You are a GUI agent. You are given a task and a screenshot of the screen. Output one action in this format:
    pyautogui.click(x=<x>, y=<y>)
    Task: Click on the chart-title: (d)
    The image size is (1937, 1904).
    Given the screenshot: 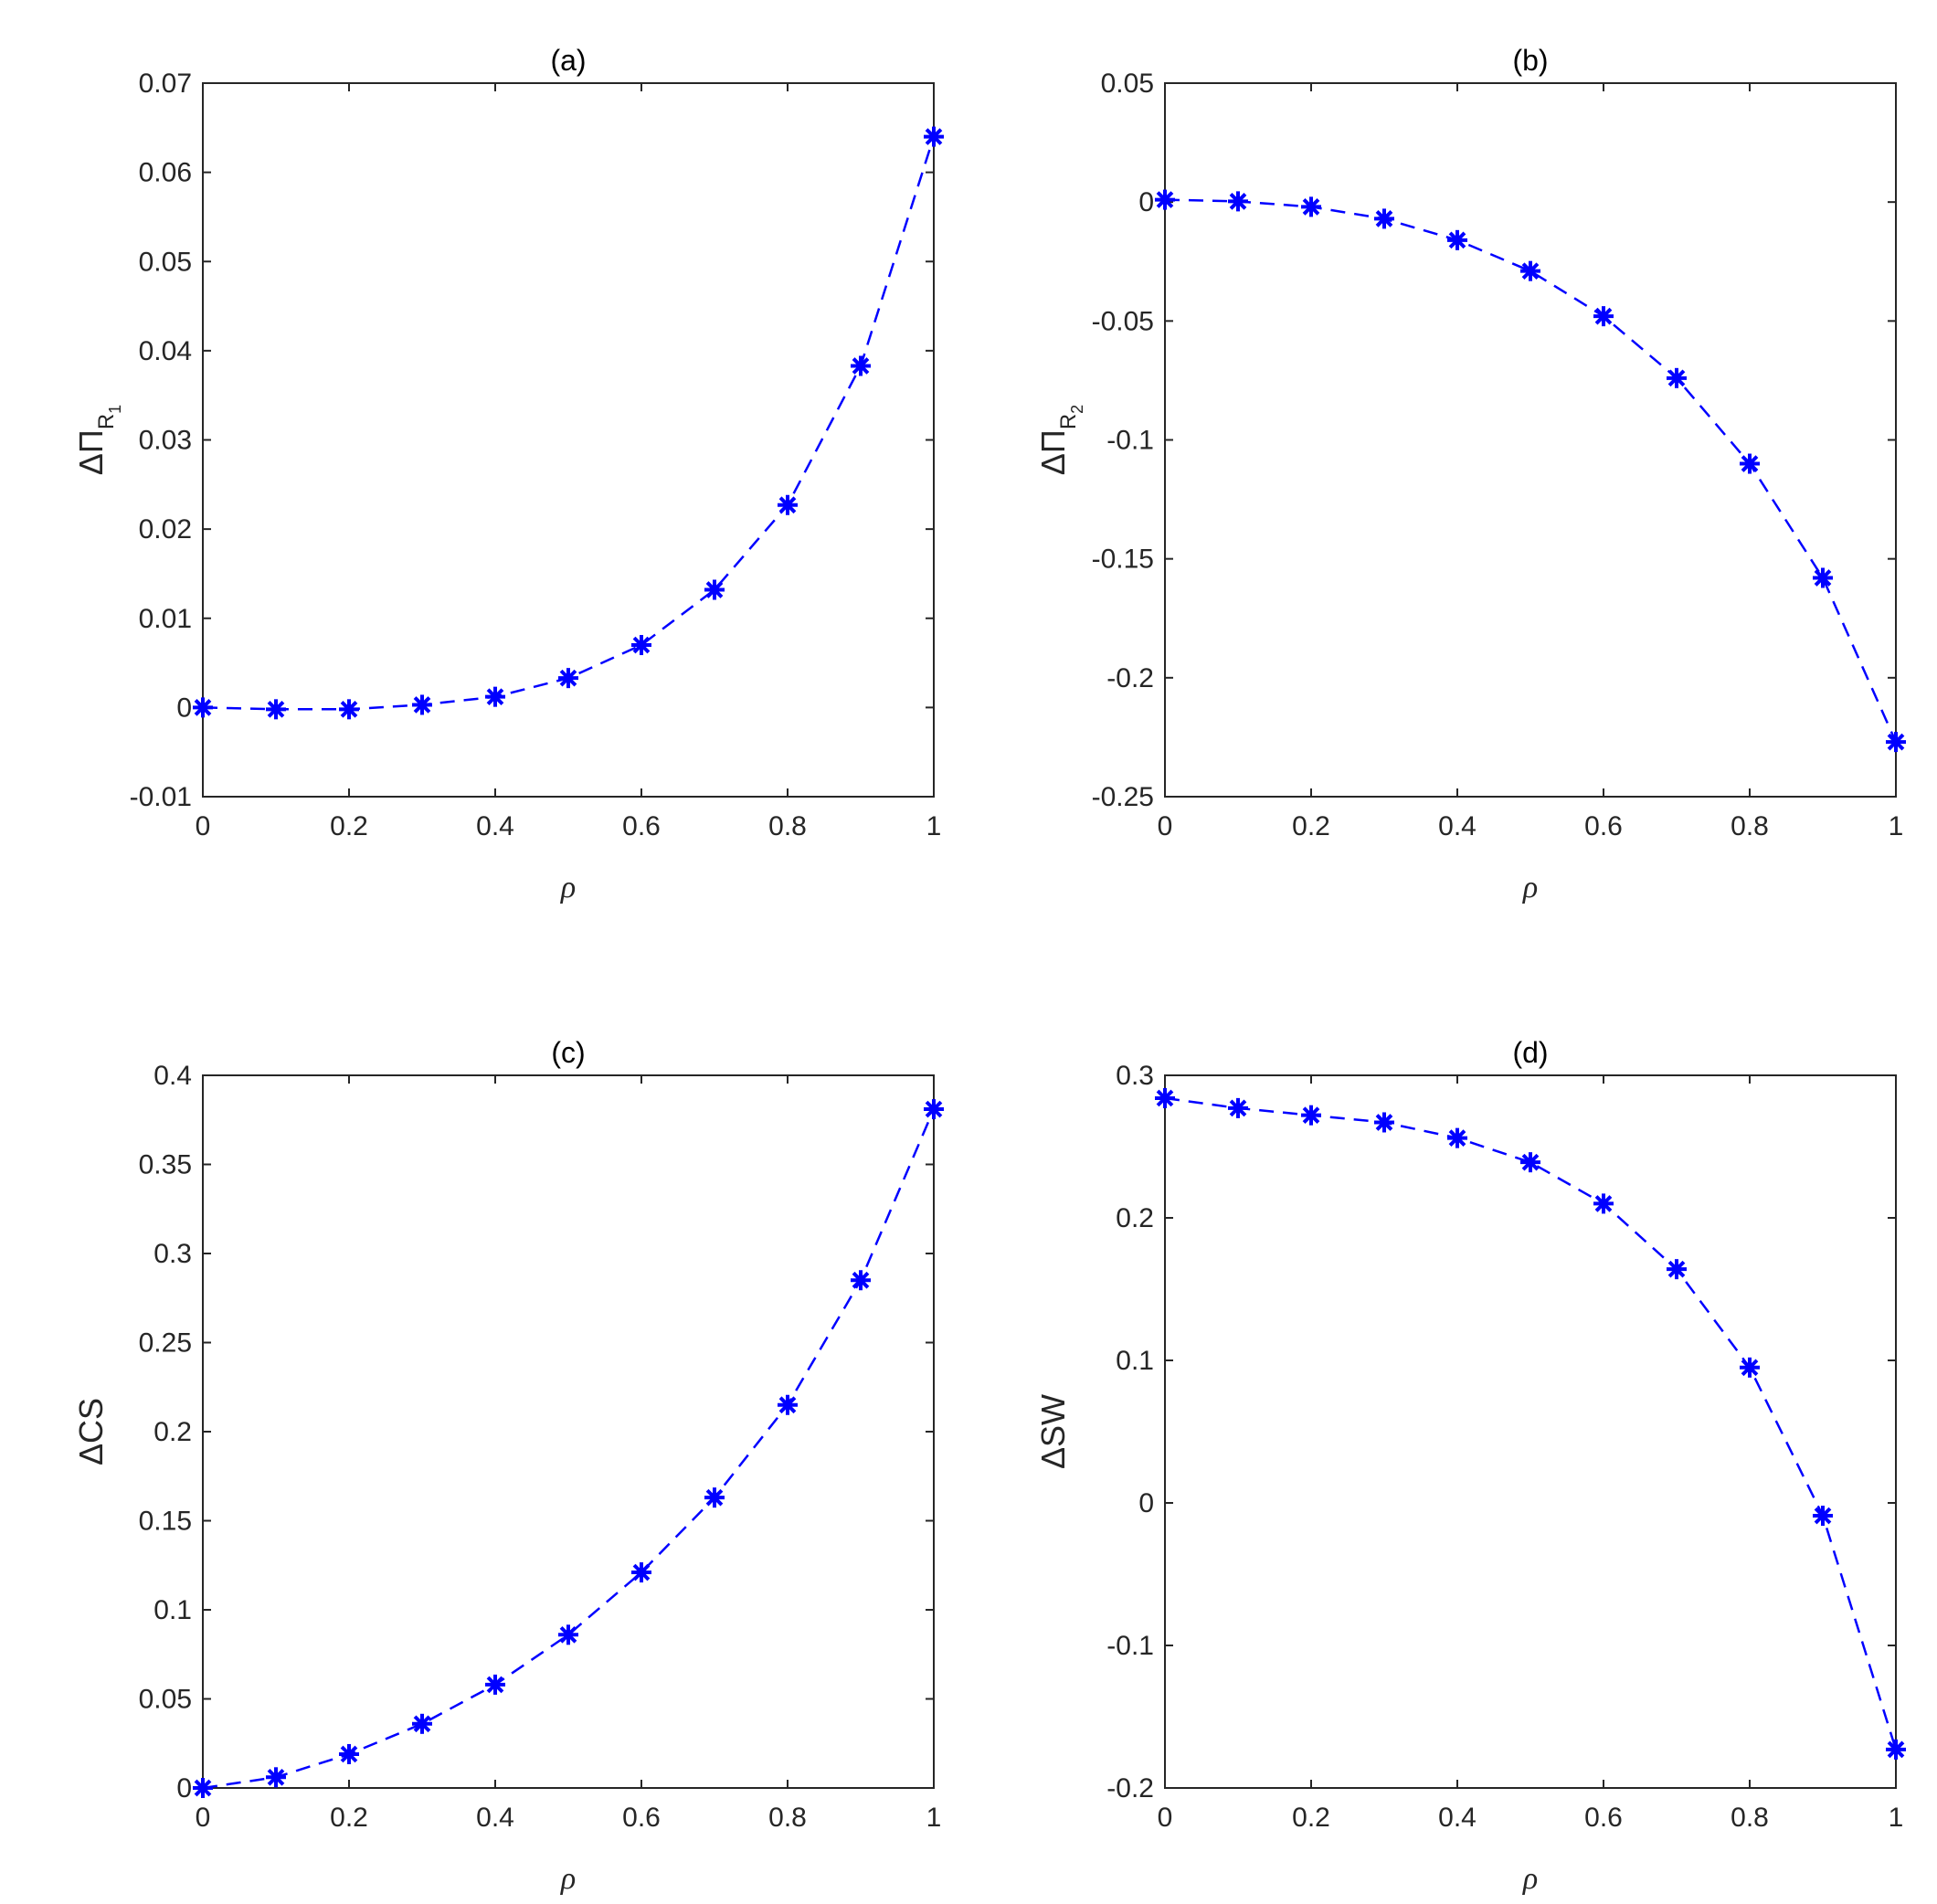 What is the action you would take?
    pyautogui.click(x=1530, y=1053)
    